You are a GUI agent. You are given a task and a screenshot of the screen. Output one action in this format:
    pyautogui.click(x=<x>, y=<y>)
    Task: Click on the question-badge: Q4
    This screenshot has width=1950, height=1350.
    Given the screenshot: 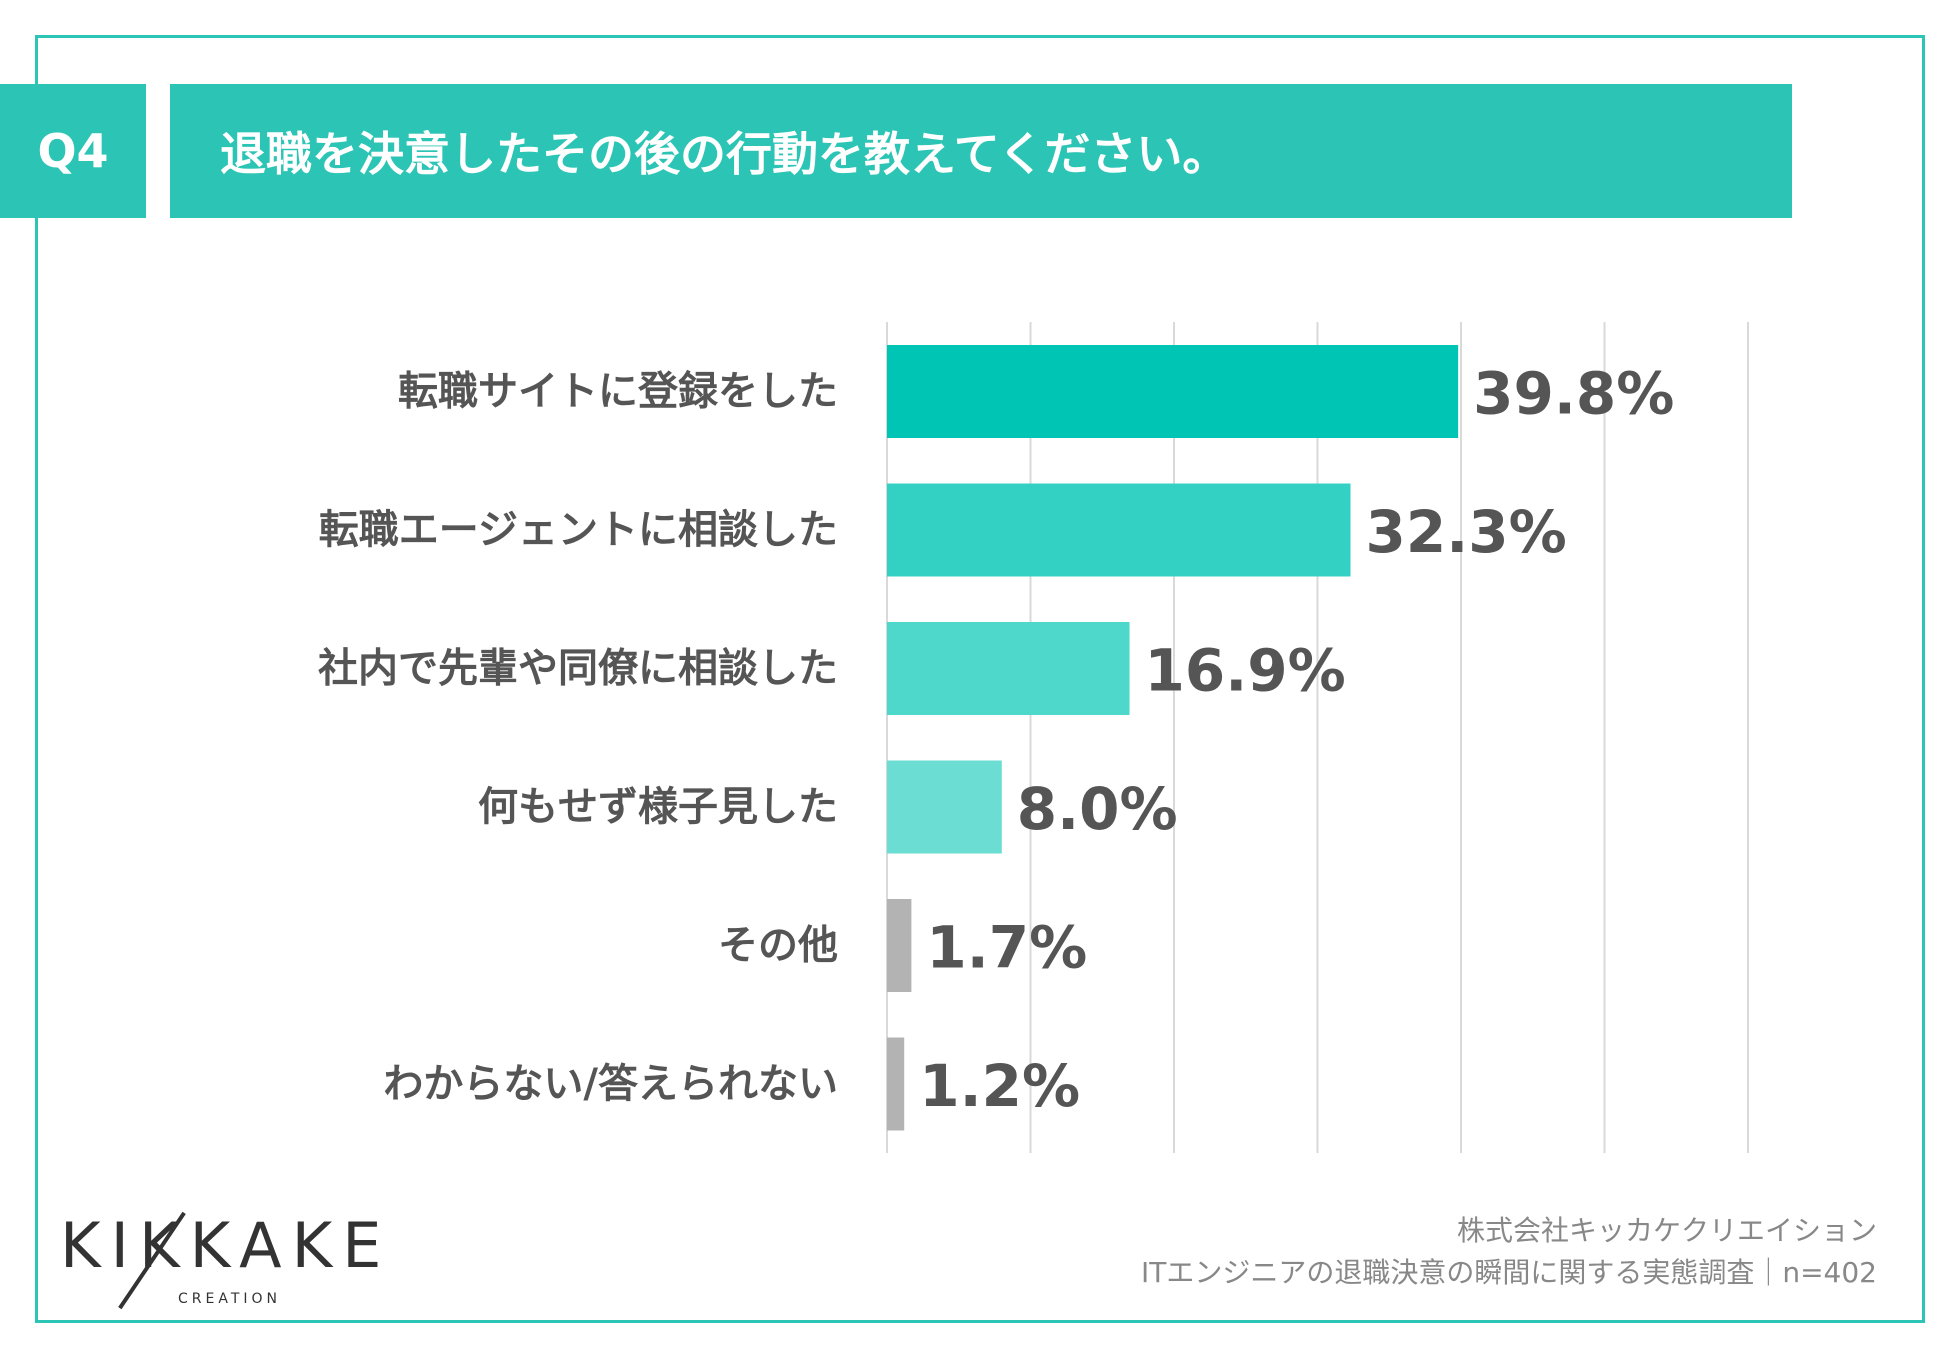 What is the action you would take?
    pyautogui.click(x=73, y=151)
    